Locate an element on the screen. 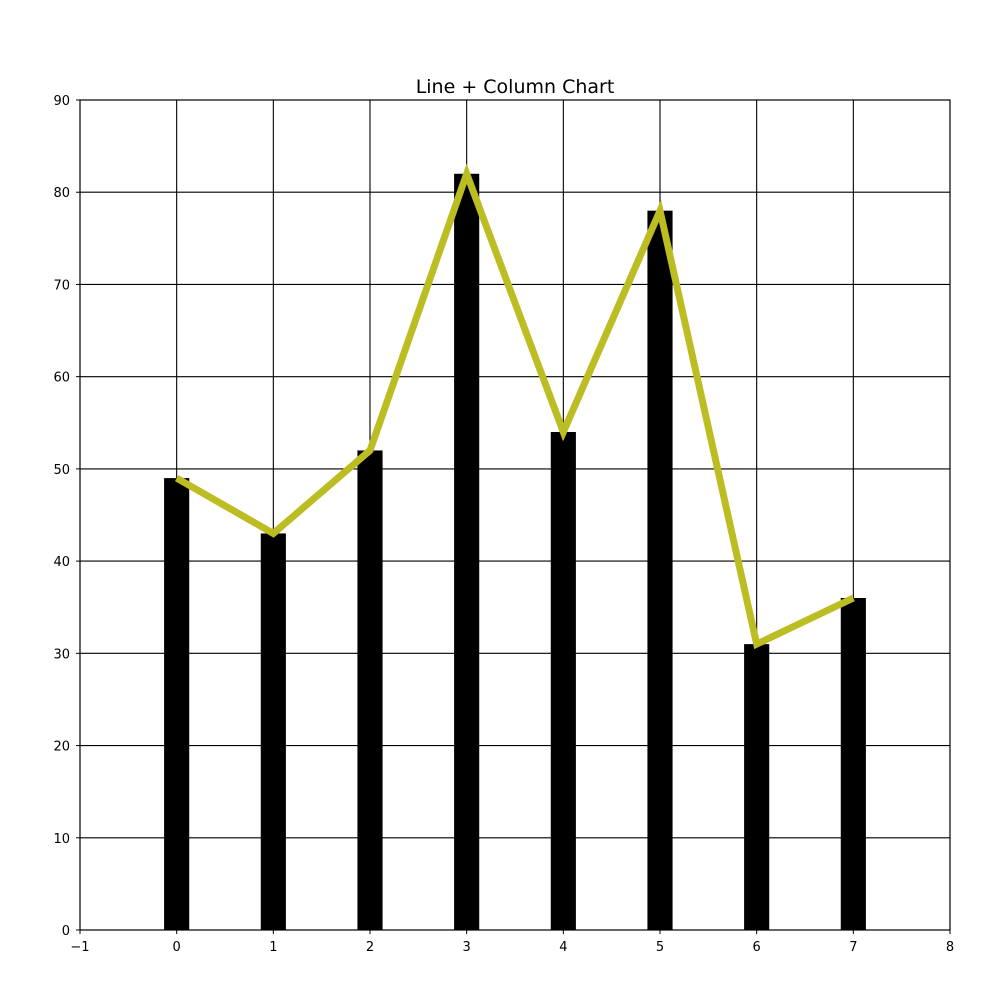  x-tick-label: 5 is located at coordinates (660, 947).